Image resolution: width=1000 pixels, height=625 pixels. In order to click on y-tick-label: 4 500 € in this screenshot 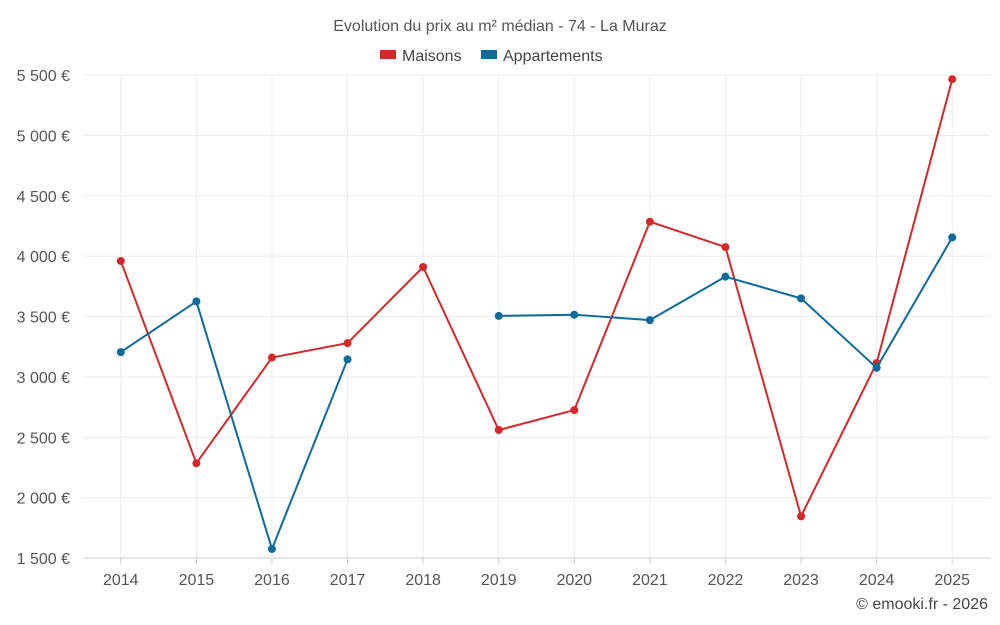, I will do `click(43, 197)`.